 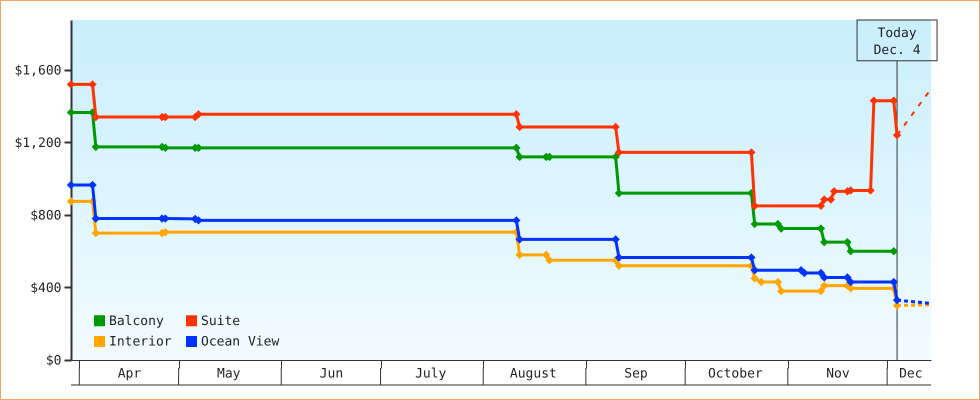 What do you see at coordinates (38, 70) in the screenshot?
I see `y-tick-label: $1,600` at bounding box center [38, 70].